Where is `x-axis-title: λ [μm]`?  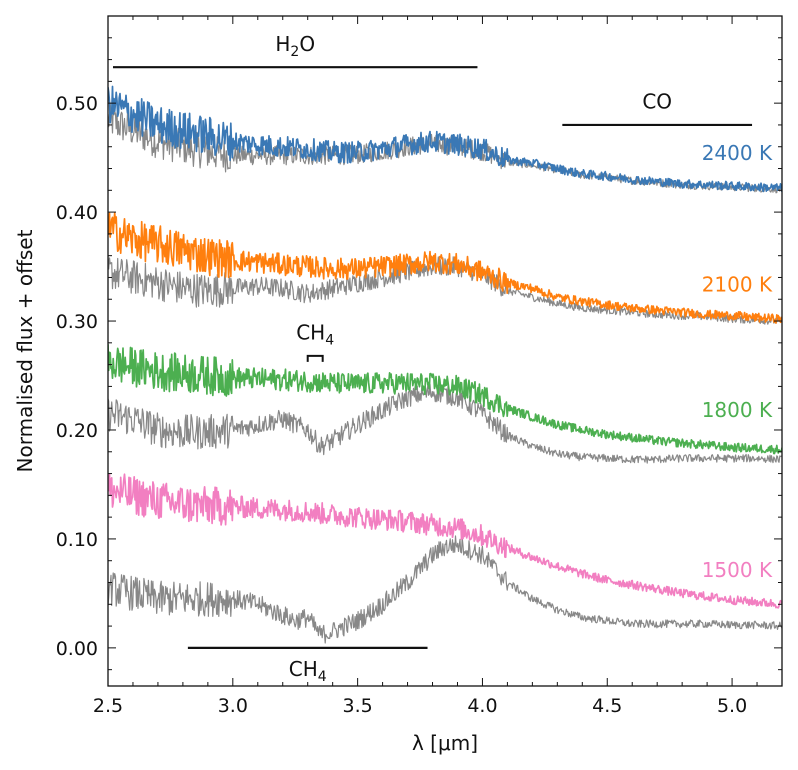
x-axis-title: λ [μm] is located at coordinates (445, 743).